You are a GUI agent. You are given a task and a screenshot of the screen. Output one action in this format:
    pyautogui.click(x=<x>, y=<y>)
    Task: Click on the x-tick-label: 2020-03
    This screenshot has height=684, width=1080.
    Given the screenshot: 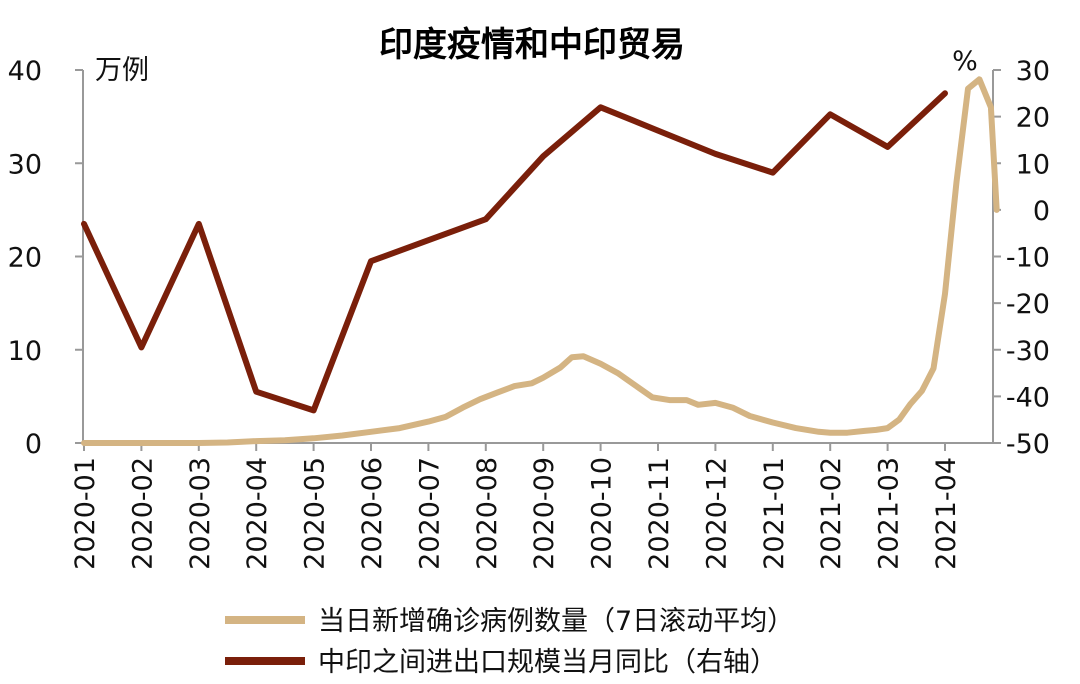 What is the action you would take?
    pyautogui.click(x=200, y=513)
    